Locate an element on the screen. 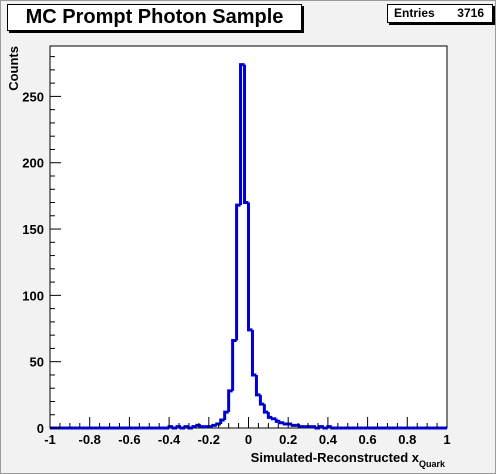 This screenshot has height=474, width=496. x-axis-title-main: Simulated-Reconstructed x is located at coordinates (335, 457).